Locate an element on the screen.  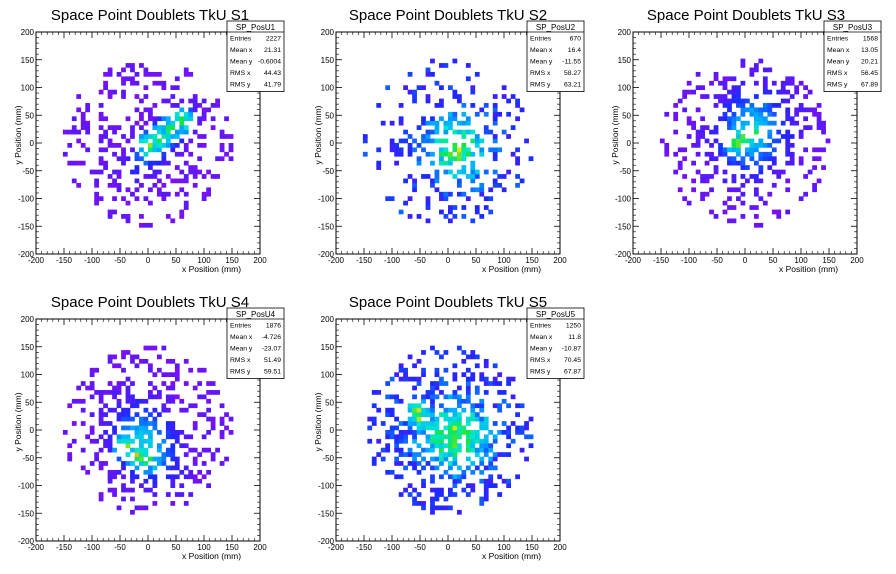
y-tick-label: -150 is located at coordinates (26, 513).